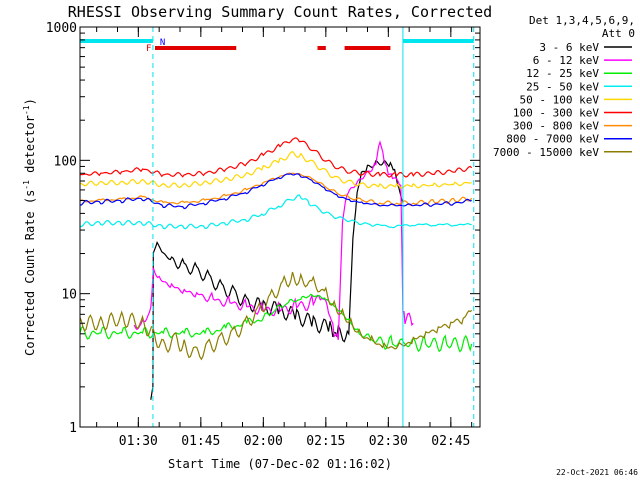 The image size is (640, 484). I want to click on x-tick-label: 01:45, so click(200, 441).